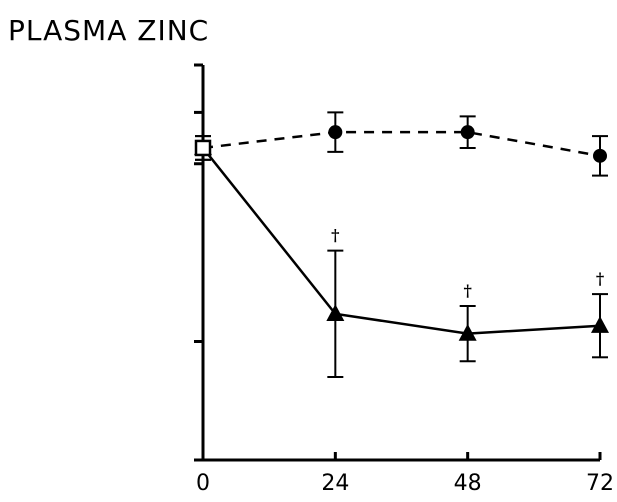 The image size is (617, 502). I want to click on baseline-marker, so click(203, 148).